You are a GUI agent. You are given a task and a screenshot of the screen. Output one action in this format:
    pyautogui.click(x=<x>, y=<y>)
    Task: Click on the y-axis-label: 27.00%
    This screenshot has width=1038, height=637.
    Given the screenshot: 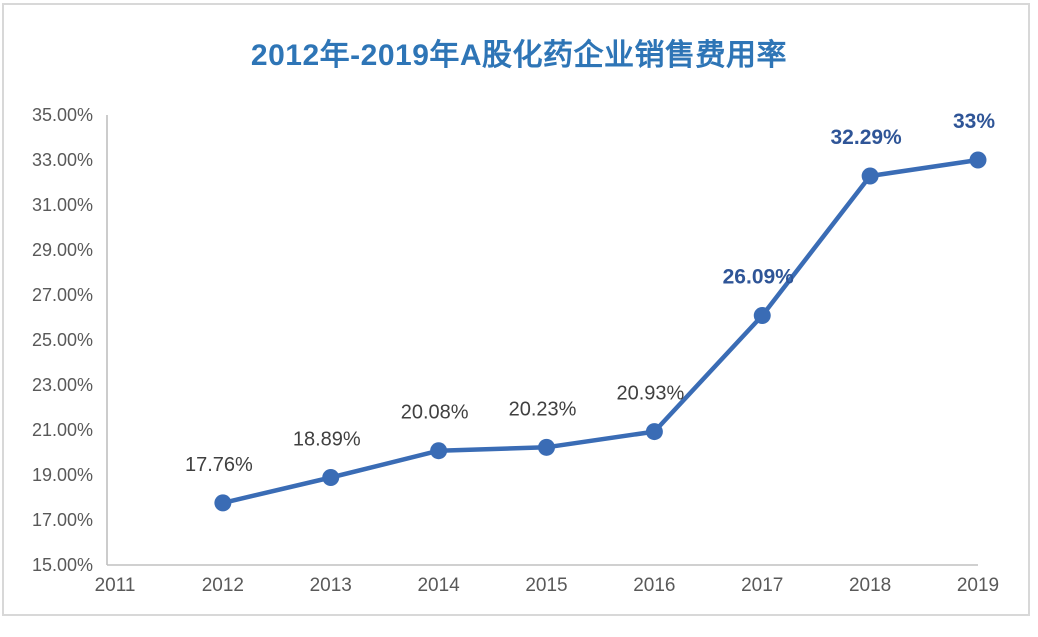 What is the action you would take?
    pyautogui.click(x=62, y=295)
    